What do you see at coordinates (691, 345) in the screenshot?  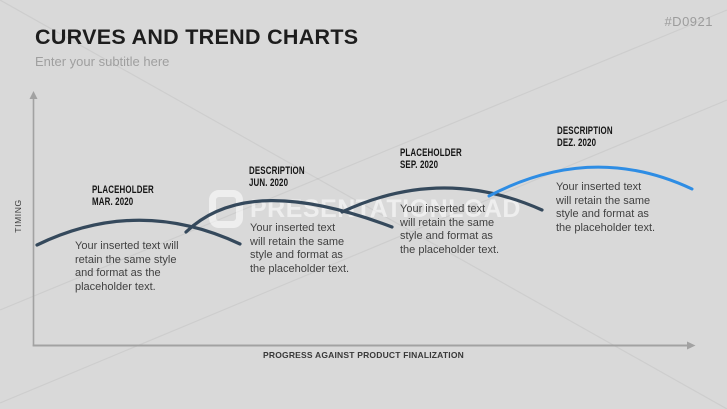 I see `x-axis-arrow-icon` at bounding box center [691, 345].